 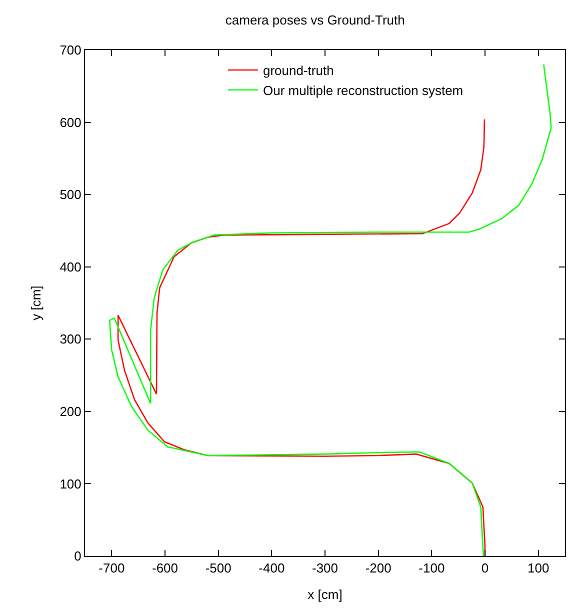 What do you see at coordinates (378, 568) in the screenshot?
I see `x-tick-label: -200` at bounding box center [378, 568].